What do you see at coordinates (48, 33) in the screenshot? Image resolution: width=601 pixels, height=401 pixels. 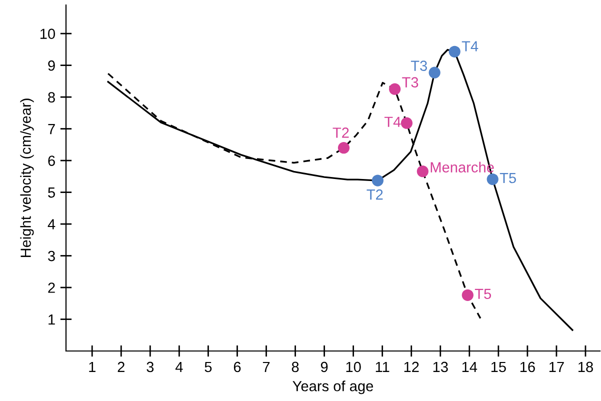 I see `y-tick-label: 10` at bounding box center [48, 33].